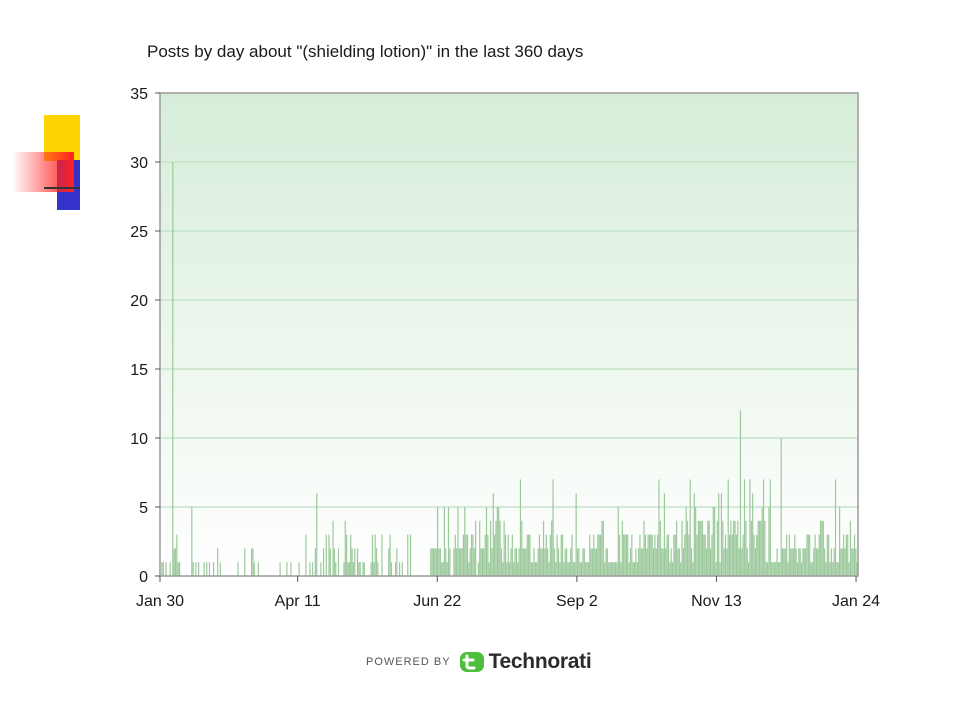 This screenshot has height=720, width=960. What do you see at coordinates (139, 370) in the screenshot?
I see `y-tick-label-15: 15` at bounding box center [139, 370].